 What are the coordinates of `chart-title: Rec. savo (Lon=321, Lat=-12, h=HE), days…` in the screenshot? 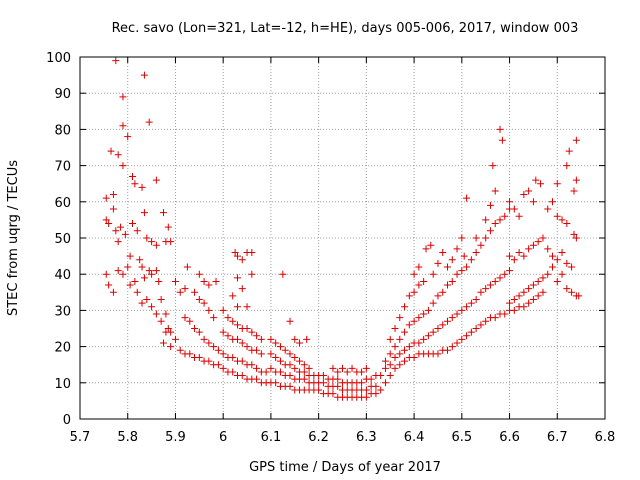 It's located at (345, 28).